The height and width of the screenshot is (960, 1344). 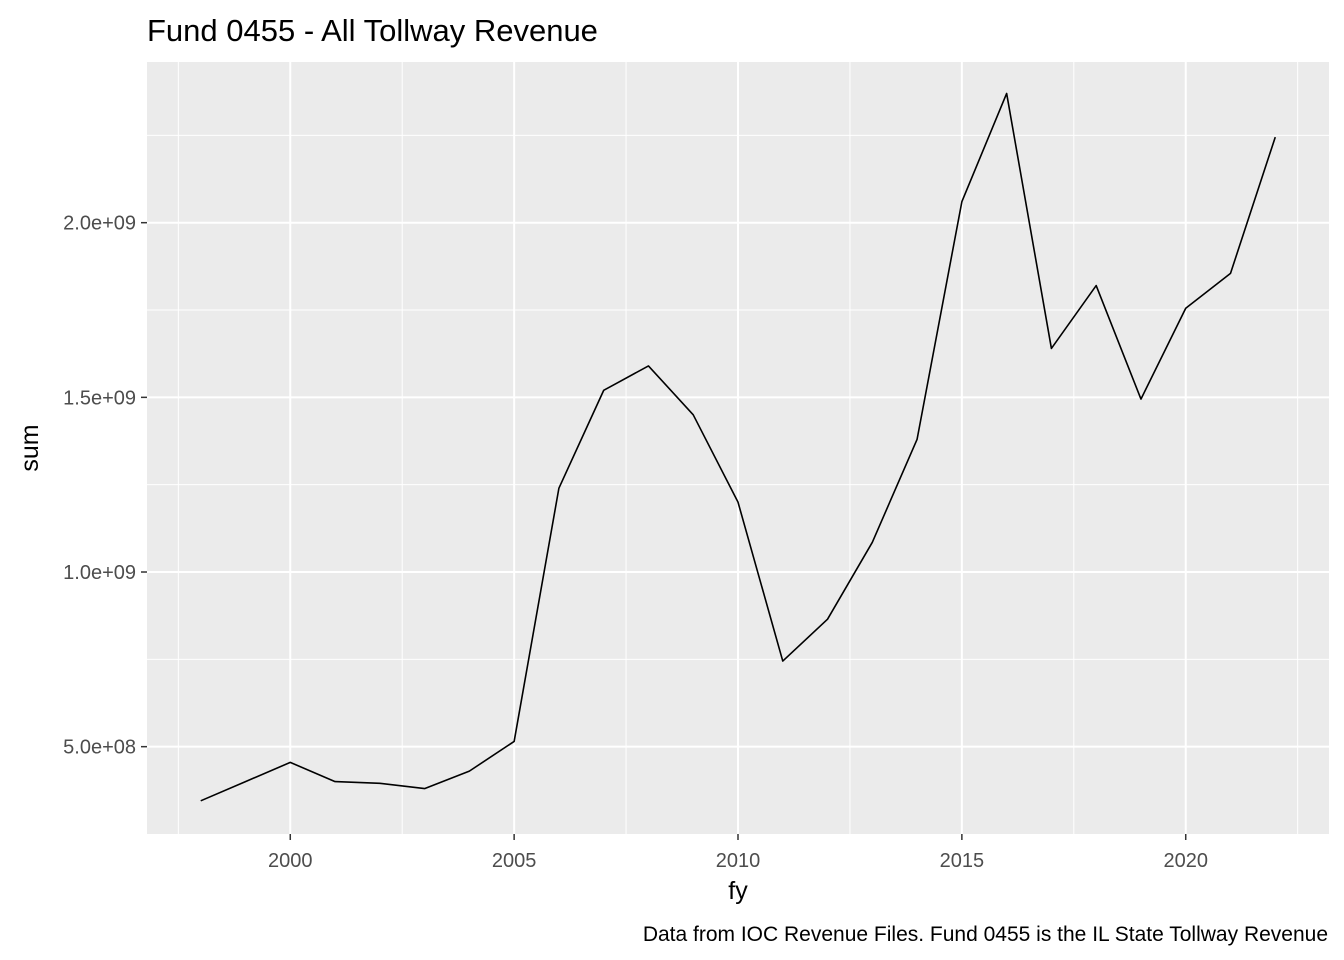 What do you see at coordinates (514, 861) in the screenshot?
I see `x-tick-label-1: 2005` at bounding box center [514, 861].